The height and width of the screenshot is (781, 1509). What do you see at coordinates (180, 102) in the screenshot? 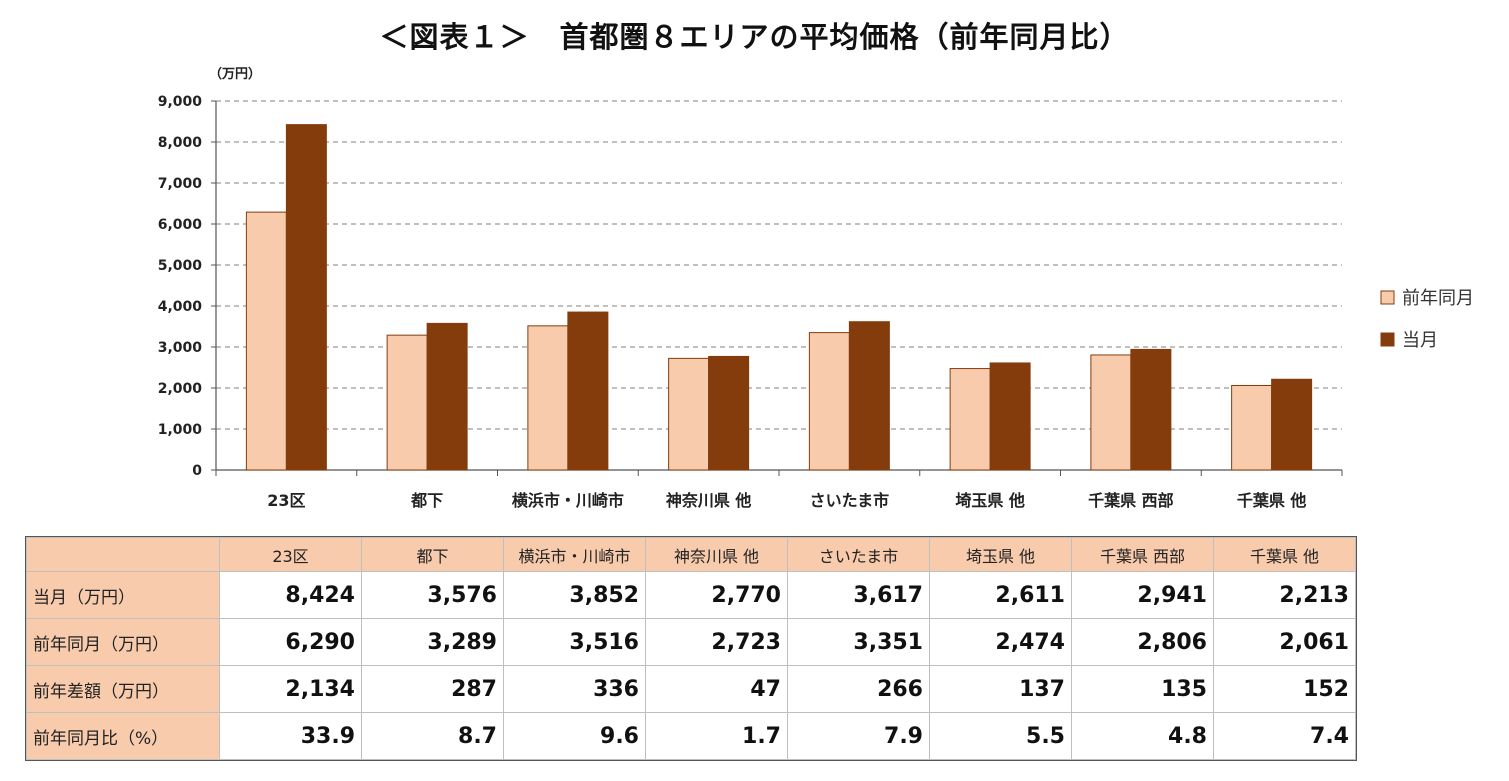
I see `y-tick-label: 9,000` at bounding box center [180, 102].